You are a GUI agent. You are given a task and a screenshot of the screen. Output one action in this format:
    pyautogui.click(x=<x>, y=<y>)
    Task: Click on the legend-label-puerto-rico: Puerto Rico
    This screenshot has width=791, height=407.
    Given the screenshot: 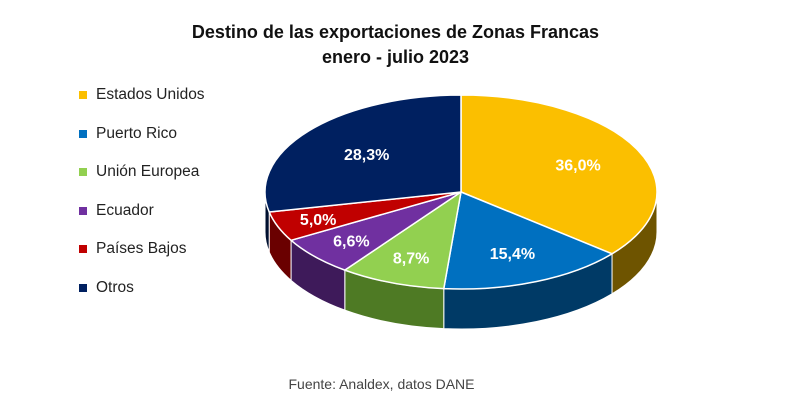 What is the action you would take?
    pyautogui.click(x=136, y=133)
    